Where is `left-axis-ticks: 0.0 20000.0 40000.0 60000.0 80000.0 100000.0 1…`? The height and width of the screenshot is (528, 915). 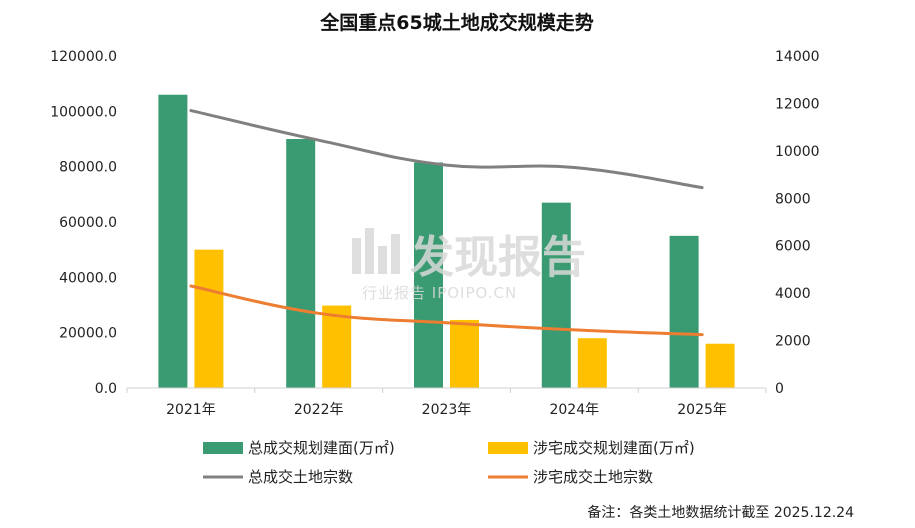
left-axis-ticks: 0.0 20000.0 40000.0 60000.0 80000.0 100000.0 1… is located at coordinates (83, 223).